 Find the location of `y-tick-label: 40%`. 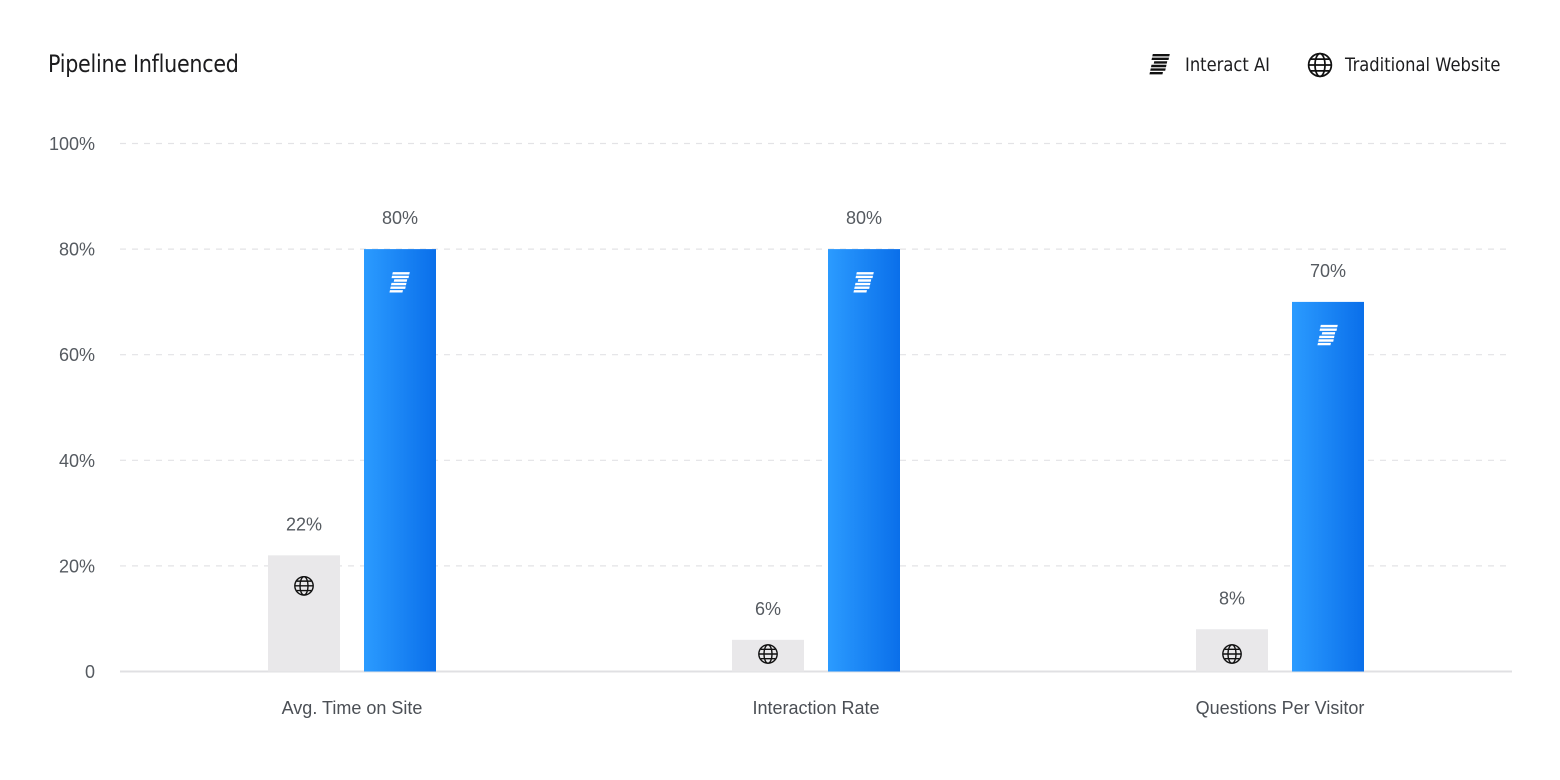

y-tick-label: 40% is located at coordinates (77, 461).